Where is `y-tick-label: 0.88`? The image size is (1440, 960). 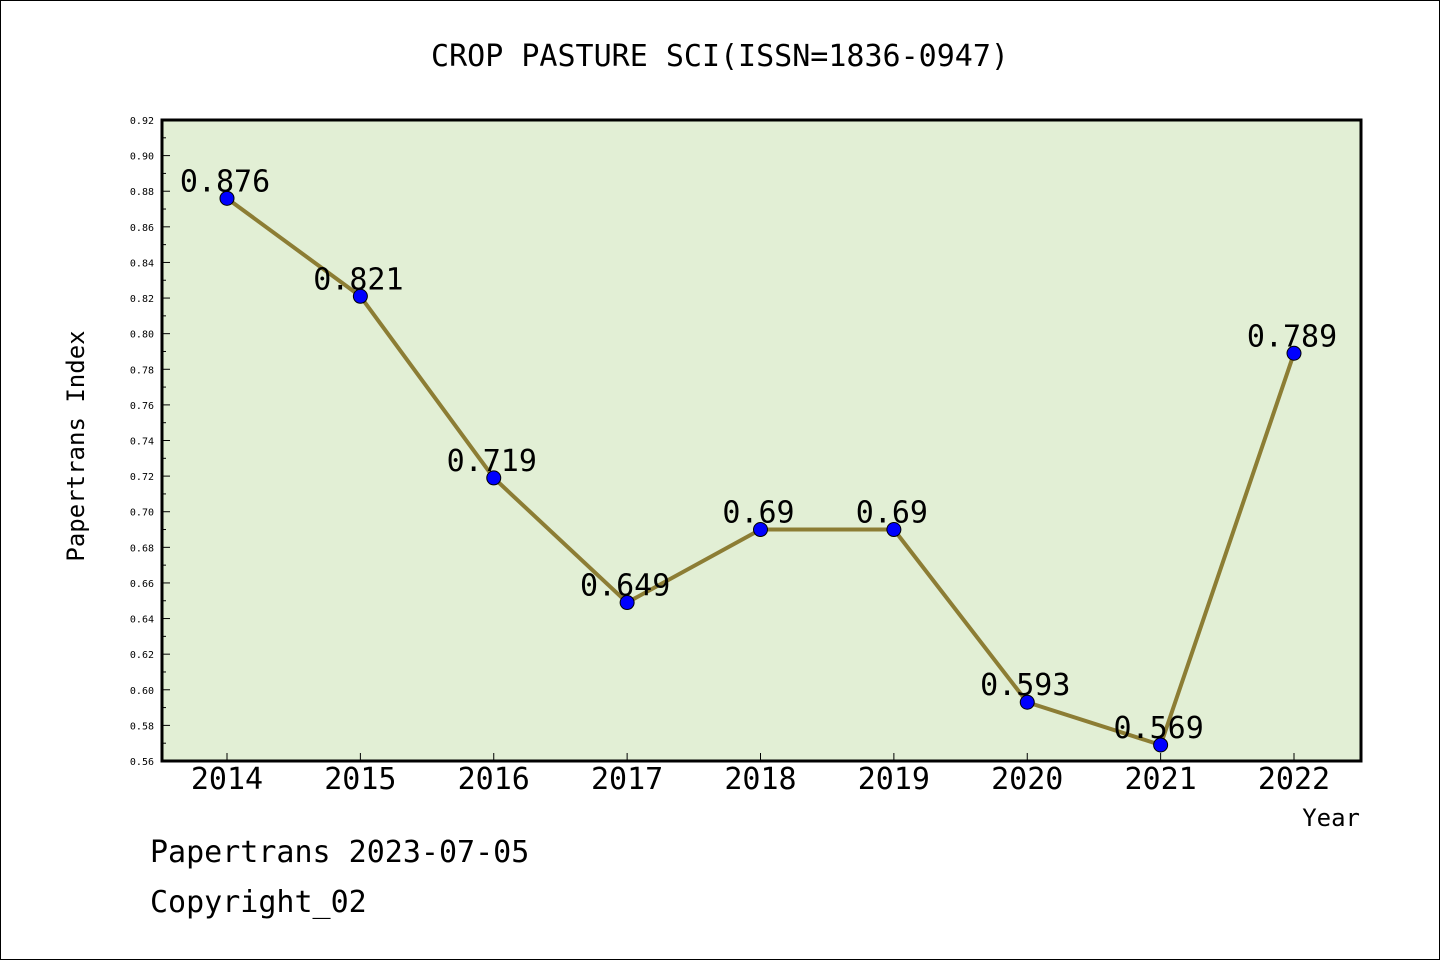 y-tick-label: 0.88 is located at coordinates (142, 192).